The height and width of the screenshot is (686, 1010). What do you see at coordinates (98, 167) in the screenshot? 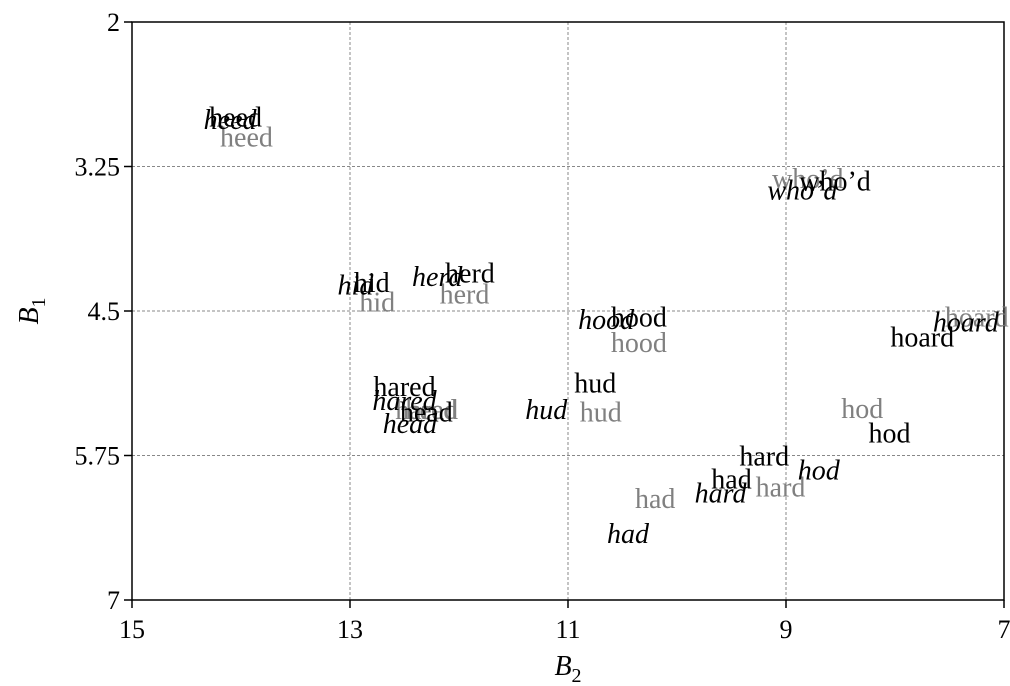
I see `y-tick-label: 3.25` at bounding box center [98, 167].